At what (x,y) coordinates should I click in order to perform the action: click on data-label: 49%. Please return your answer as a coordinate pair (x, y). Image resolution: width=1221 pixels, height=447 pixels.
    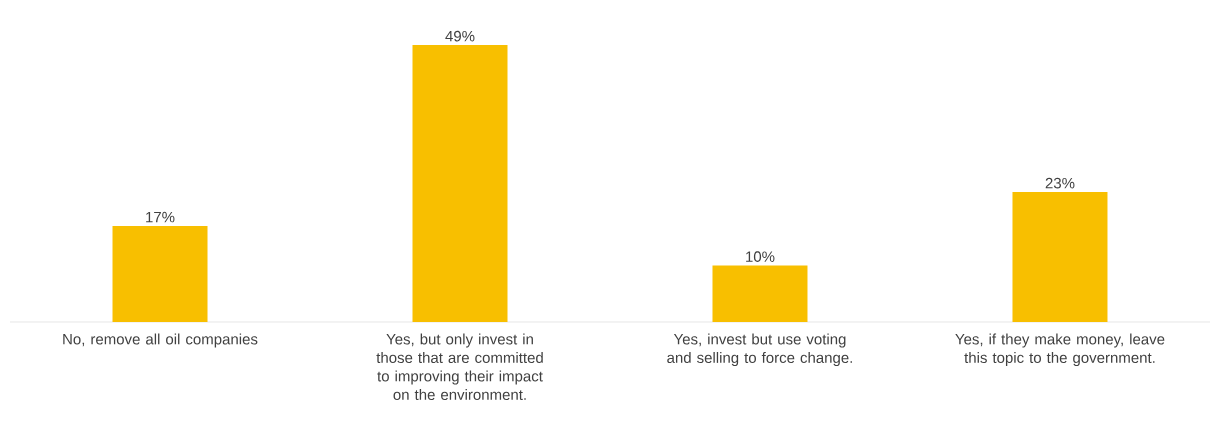
    Looking at the image, I should click on (460, 36).